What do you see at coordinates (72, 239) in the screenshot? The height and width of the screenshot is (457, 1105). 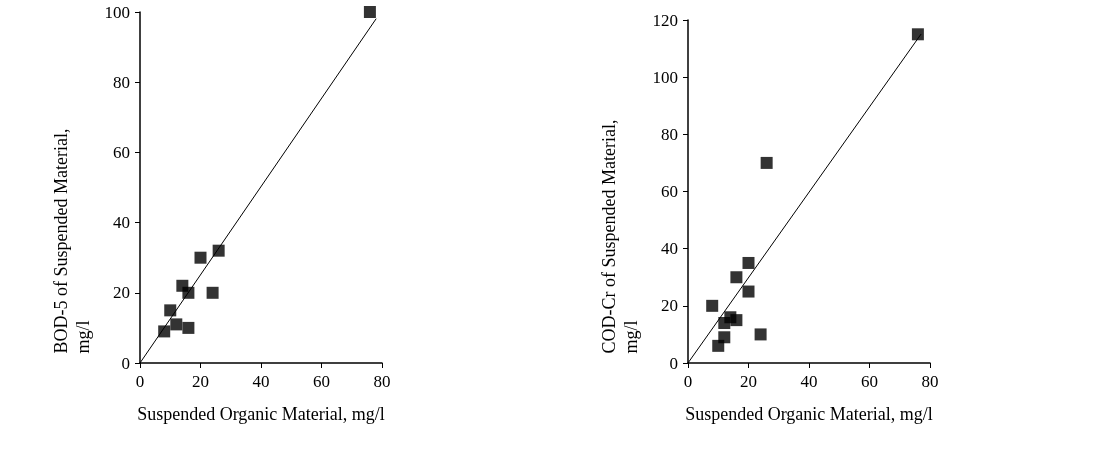 I see `y-axis-title: BOD-5 of Suspended Material, mg/l` at bounding box center [72, 239].